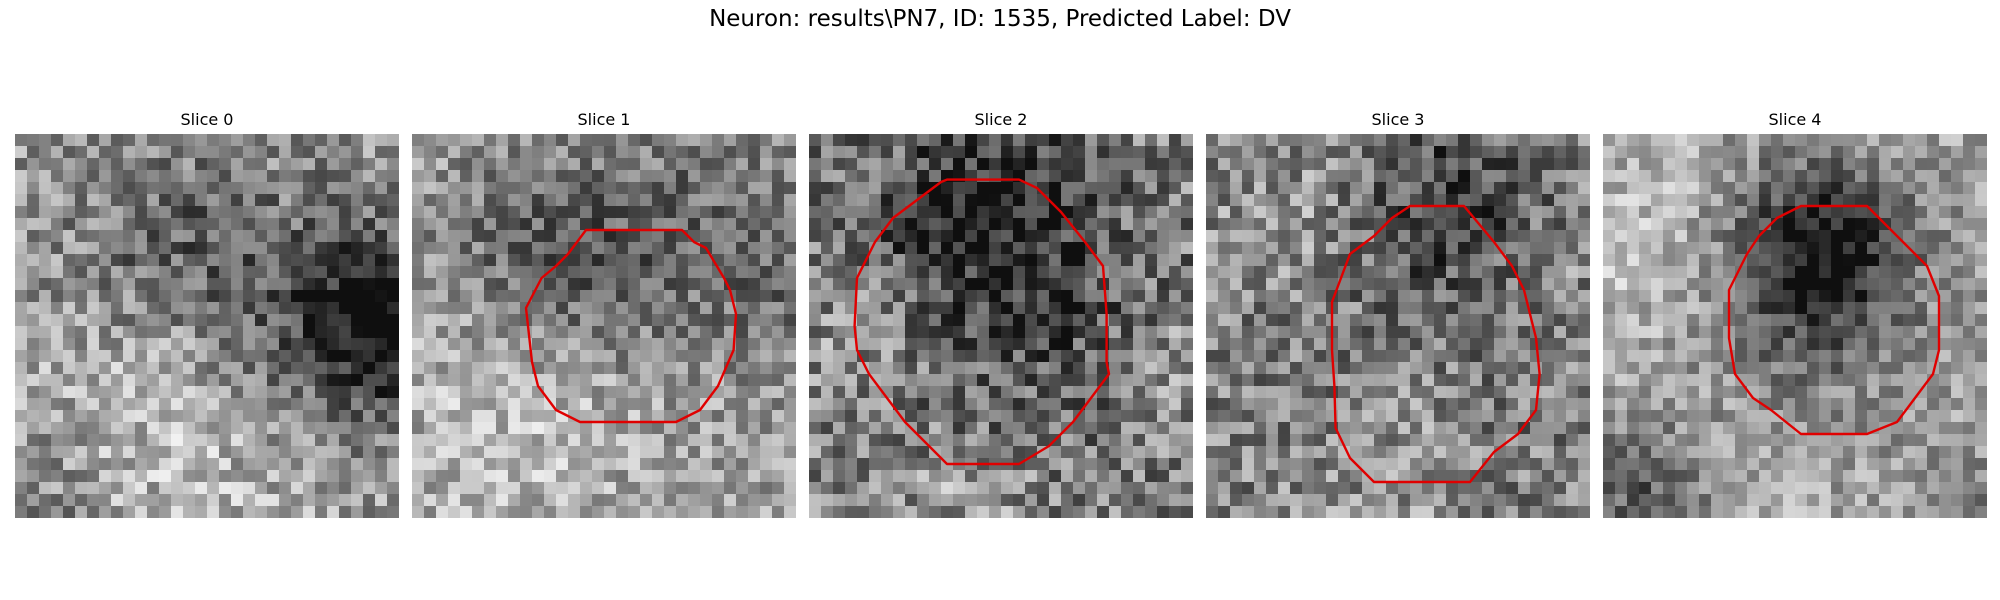 This screenshot has width=2000, height=600. I want to click on slice-title-1: Slice 1, so click(604, 119).